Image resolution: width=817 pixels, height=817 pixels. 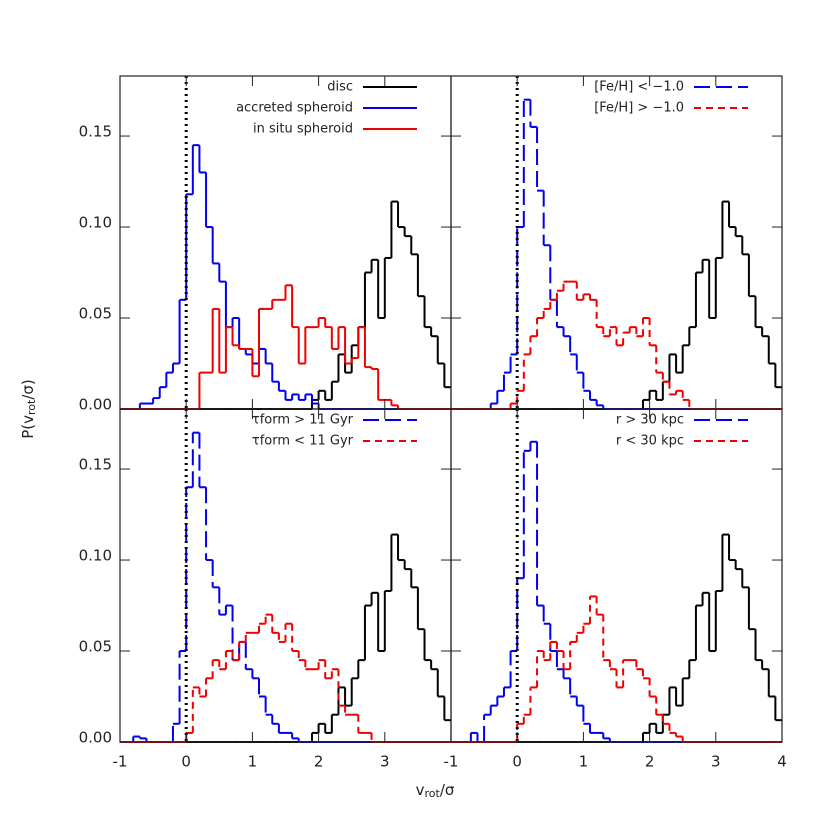 I want to click on legend-label: [Fe/H] < −1.0, so click(x=639, y=87).